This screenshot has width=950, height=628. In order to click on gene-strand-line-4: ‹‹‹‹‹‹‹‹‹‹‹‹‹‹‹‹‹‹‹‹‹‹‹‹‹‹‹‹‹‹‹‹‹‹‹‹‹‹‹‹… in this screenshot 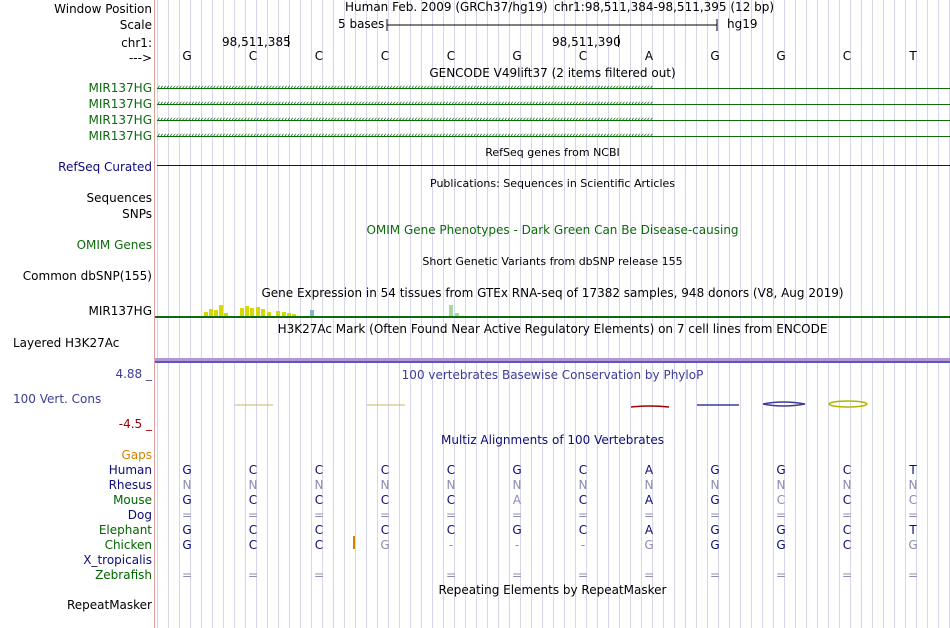, I will do `click(553, 136)`.